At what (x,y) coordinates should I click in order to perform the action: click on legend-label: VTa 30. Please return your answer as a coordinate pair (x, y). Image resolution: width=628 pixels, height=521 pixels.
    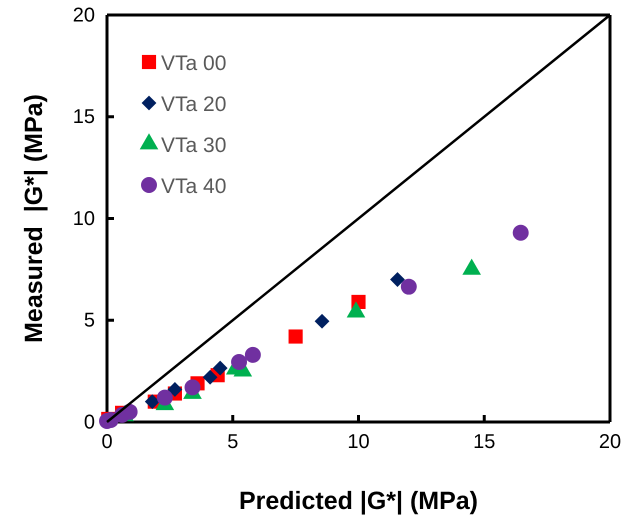
    Looking at the image, I should click on (193, 145).